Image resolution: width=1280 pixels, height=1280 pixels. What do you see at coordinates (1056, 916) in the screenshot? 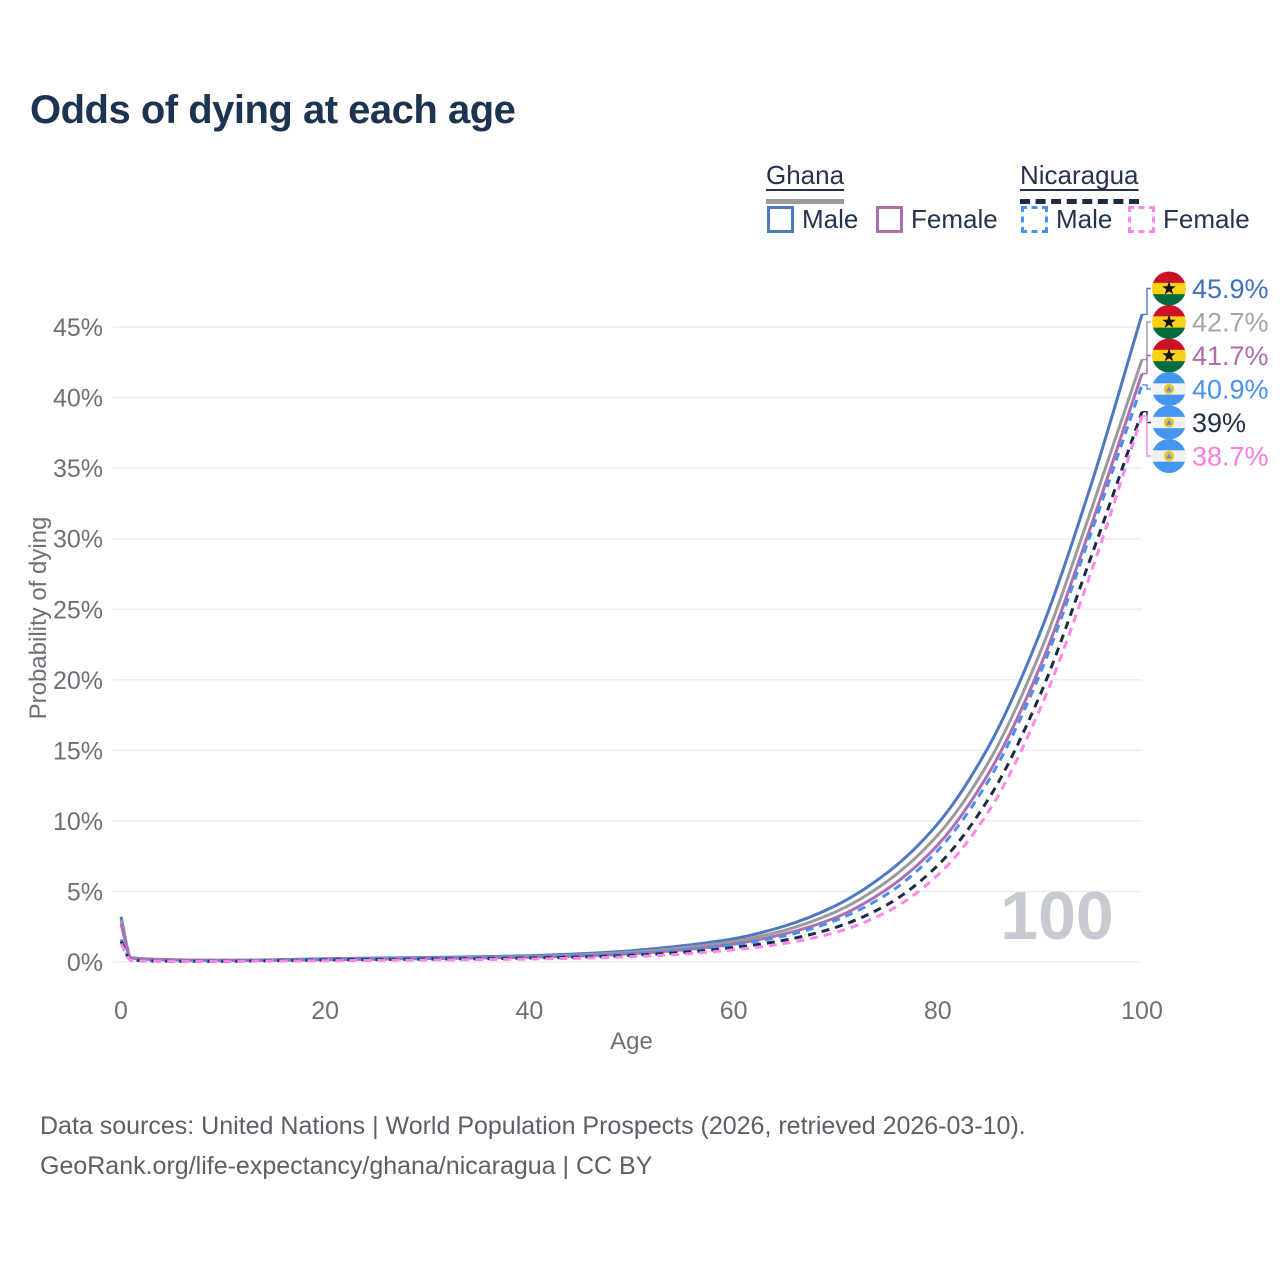
I see `age-counter-watermark: 100` at bounding box center [1056, 916].